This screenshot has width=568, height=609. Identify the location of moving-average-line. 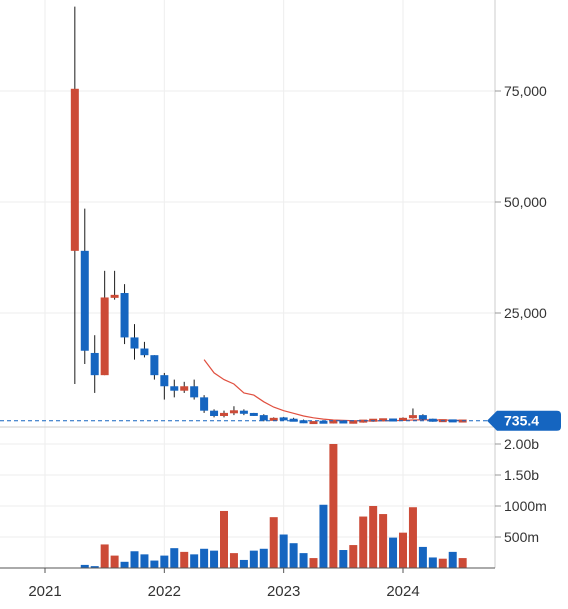
(333, 390).